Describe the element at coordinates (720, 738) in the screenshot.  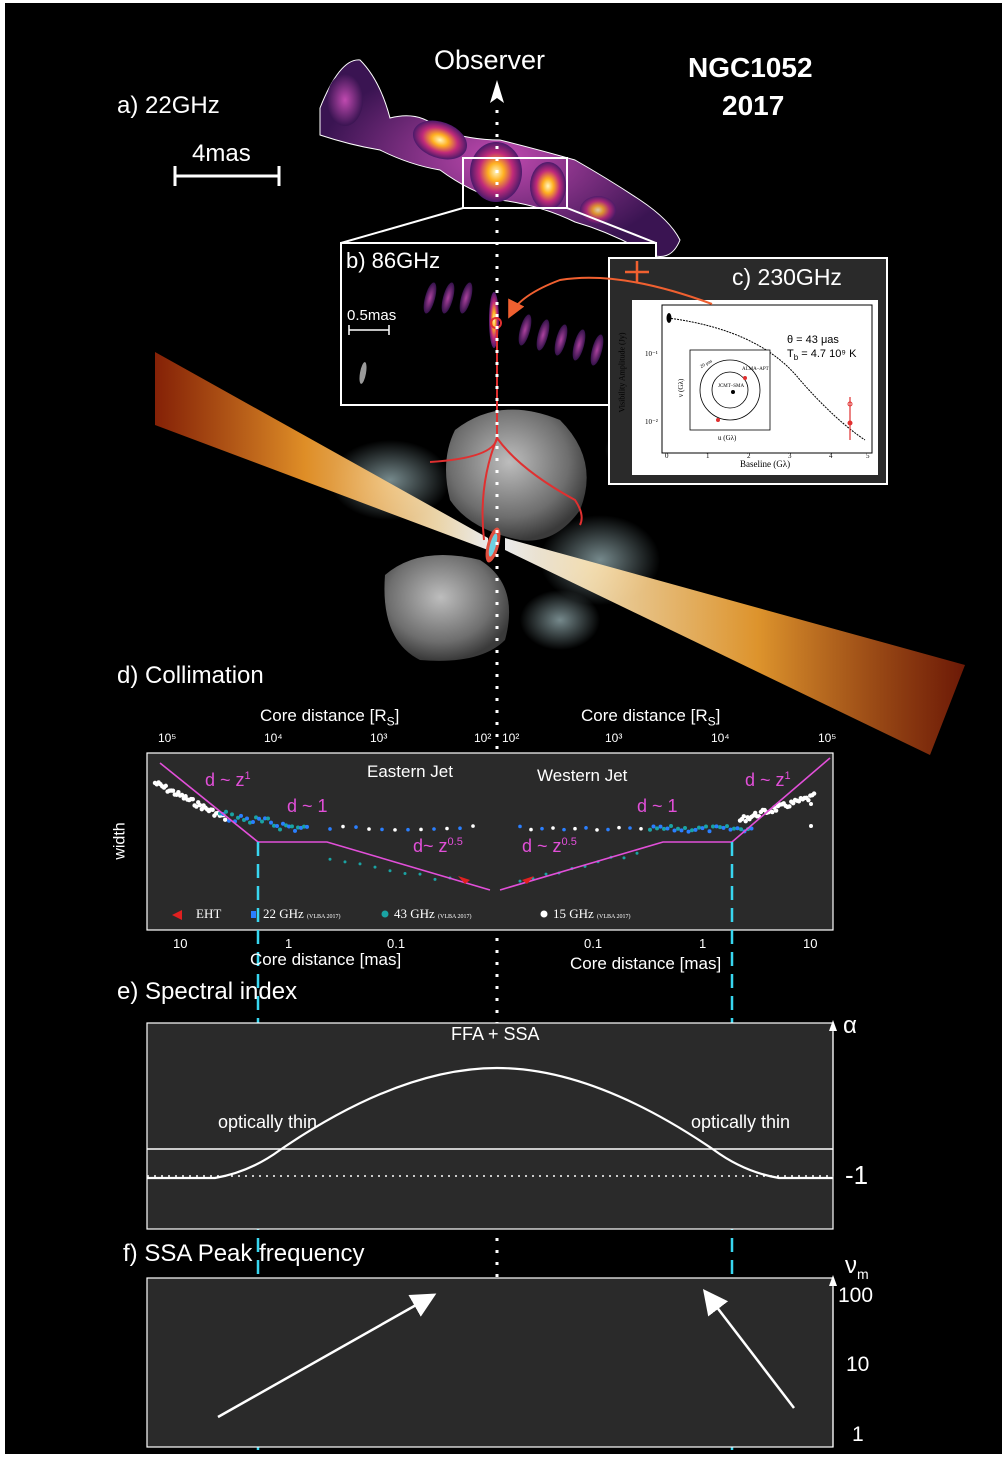
I see `panel-d-top-tick-r3: 10⁴` at that location.